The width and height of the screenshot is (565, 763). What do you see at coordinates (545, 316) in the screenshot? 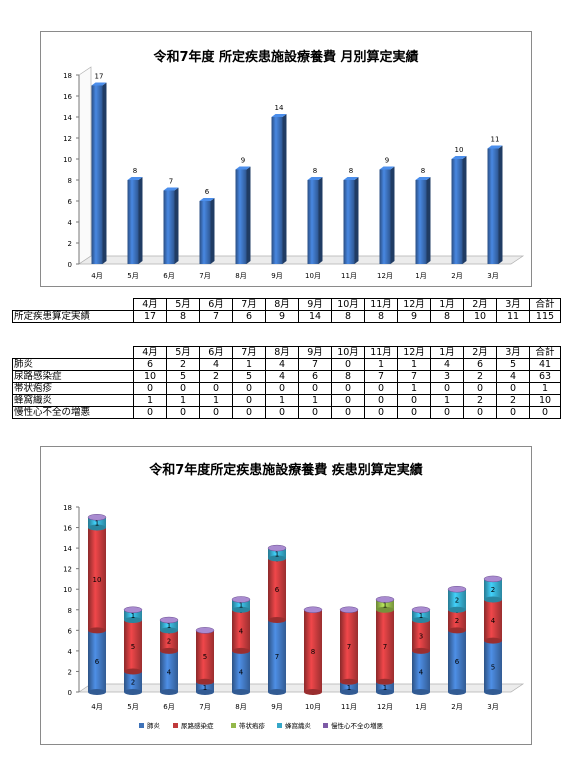
I see `table-cell: 115` at bounding box center [545, 316].